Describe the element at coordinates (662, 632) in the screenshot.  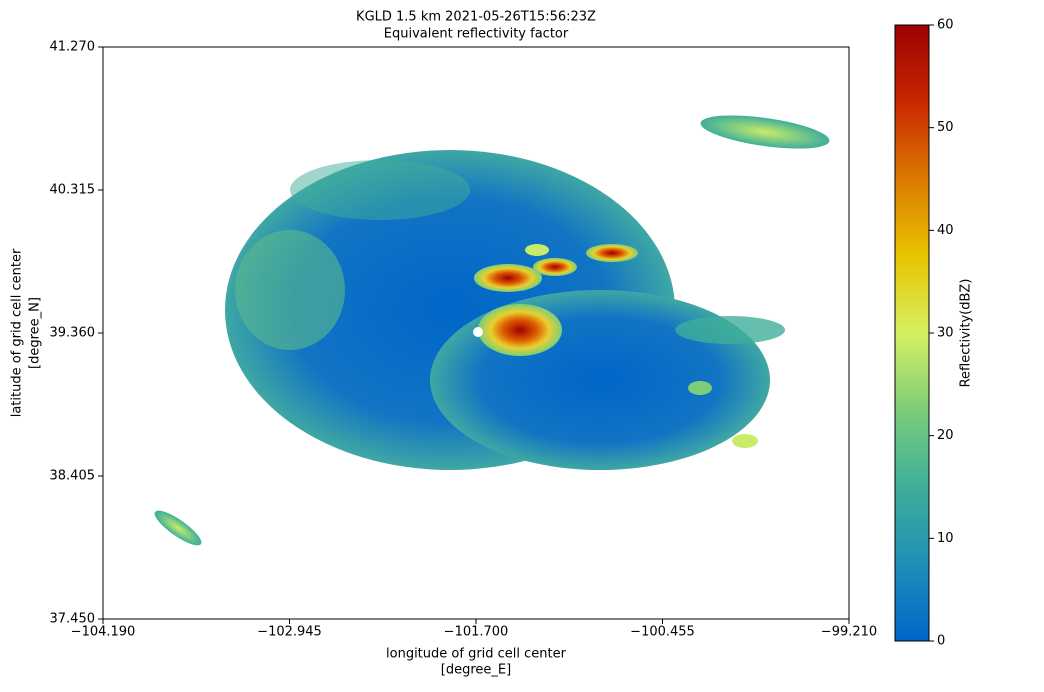
I see `x-tick-label: −100.455` at that location.